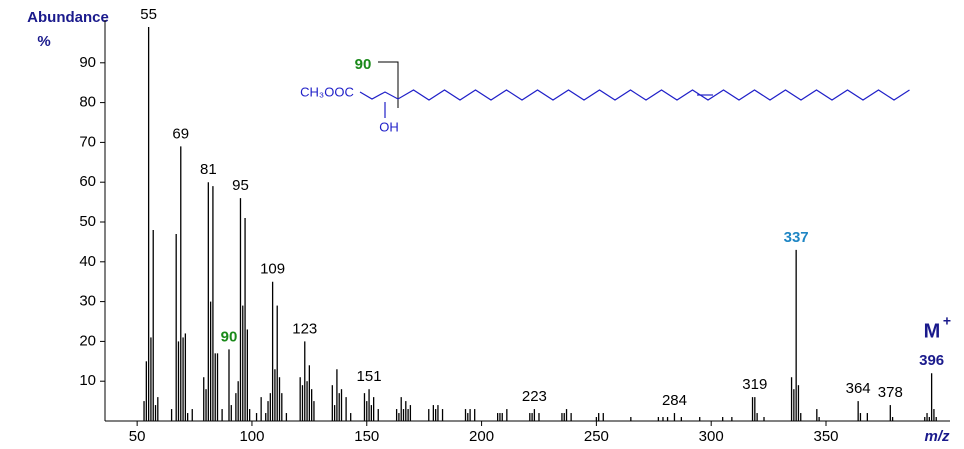 This screenshot has width=964, height=449. Describe the element at coordinates (137, 436) in the screenshot. I see `x-tick-label: 50` at that location.